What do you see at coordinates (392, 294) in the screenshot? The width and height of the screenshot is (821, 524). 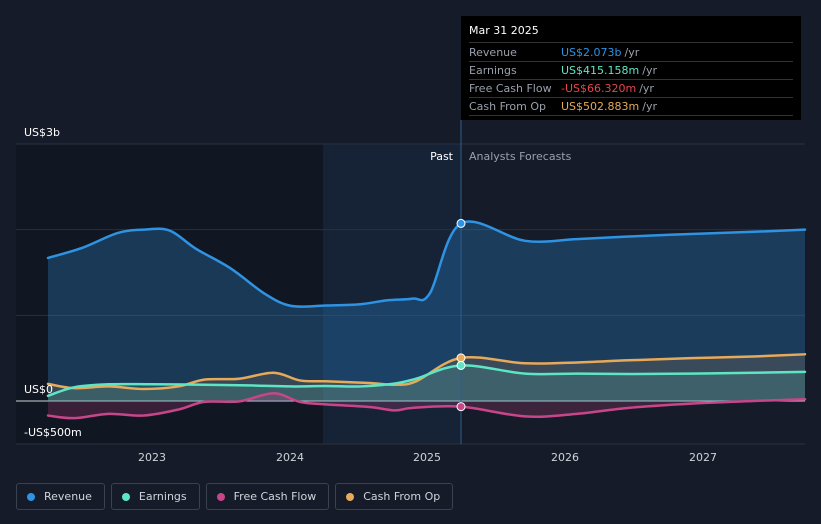 I see `recent-region` at bounding box center [392, 294].